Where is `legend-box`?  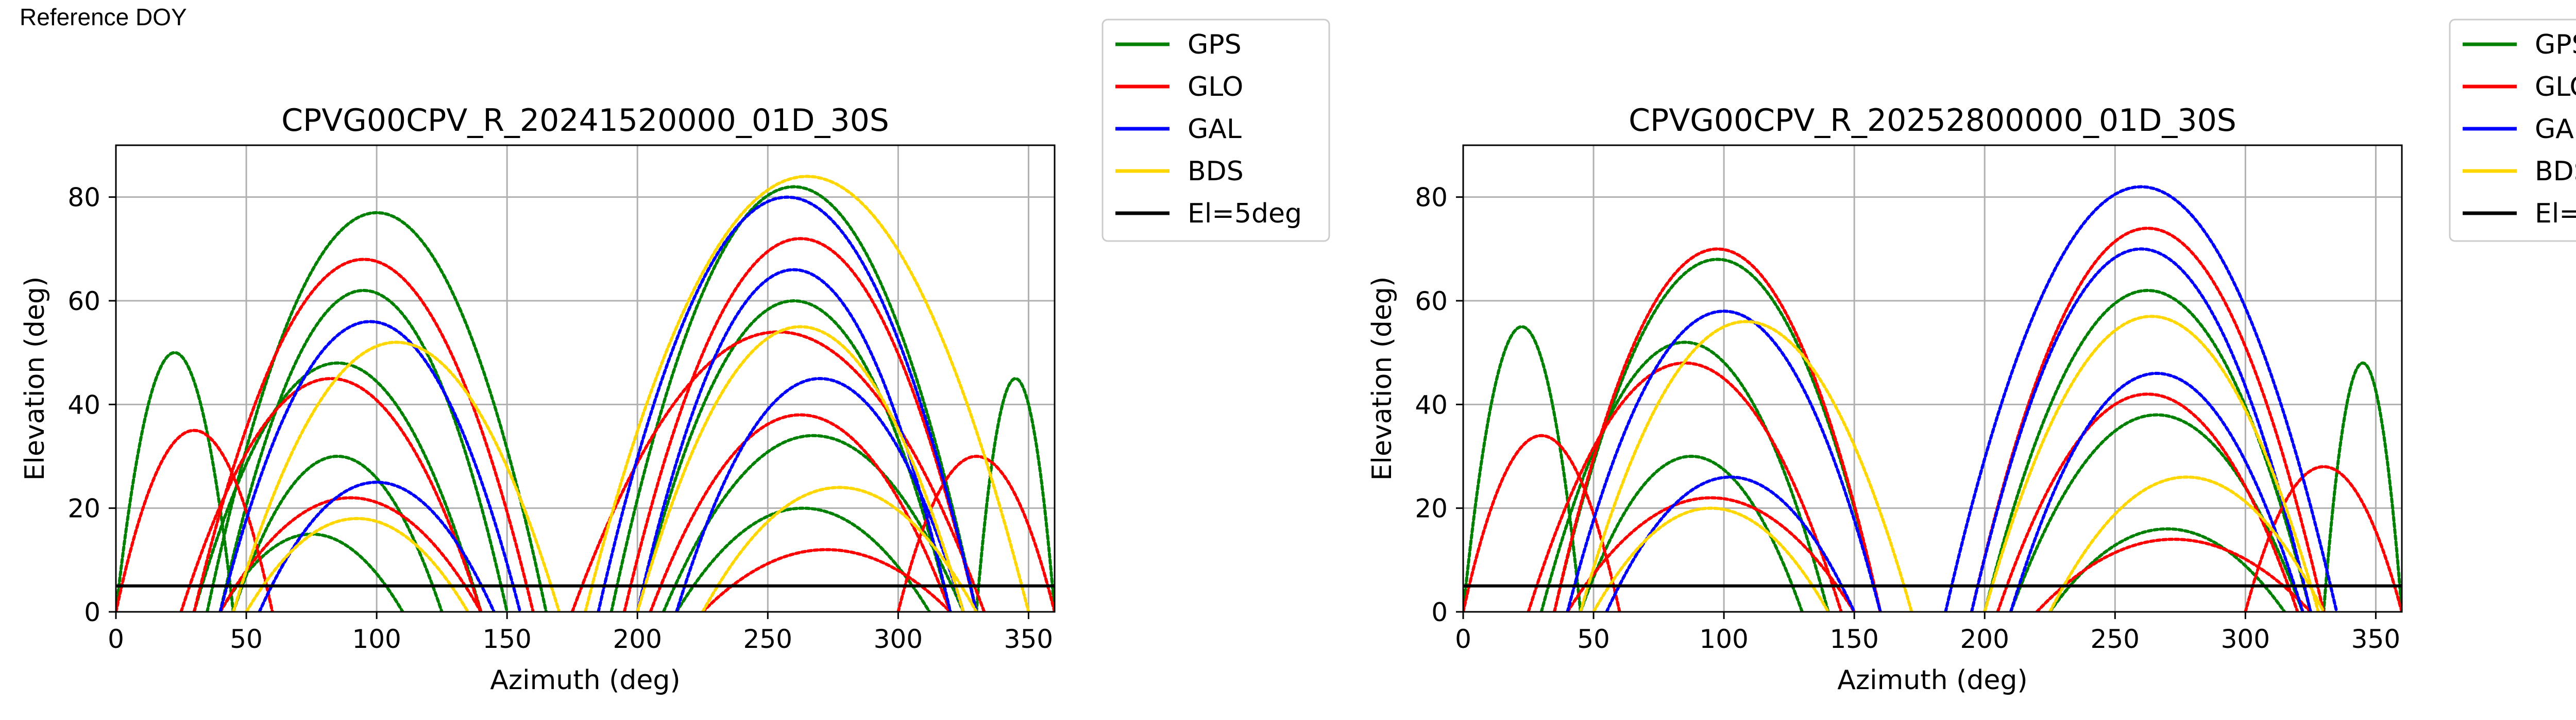 legend-box is located at coordinates (1215, 130).